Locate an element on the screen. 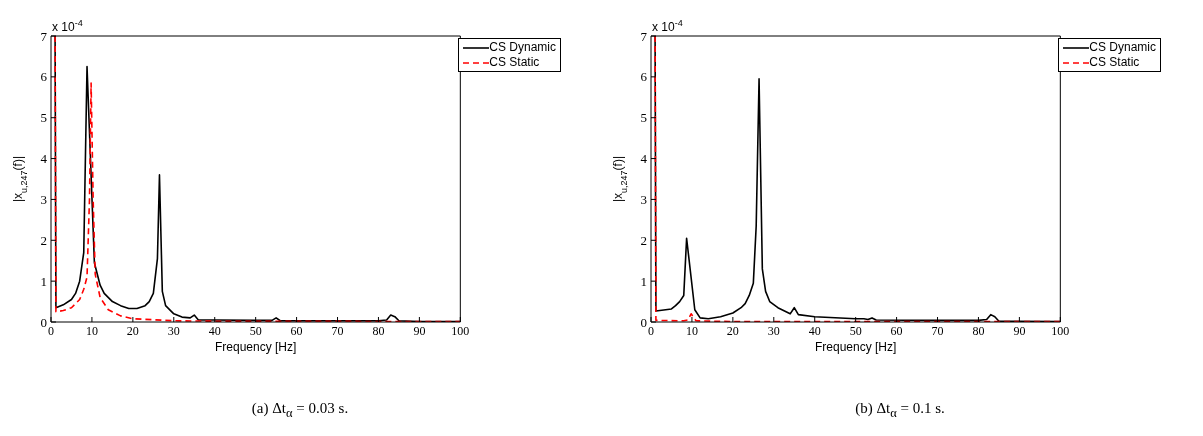 This screenshot has height=436, width=1203. text: (a) Δt$_{α}$ = 0.03 s. is located at coordinates (300, 410).